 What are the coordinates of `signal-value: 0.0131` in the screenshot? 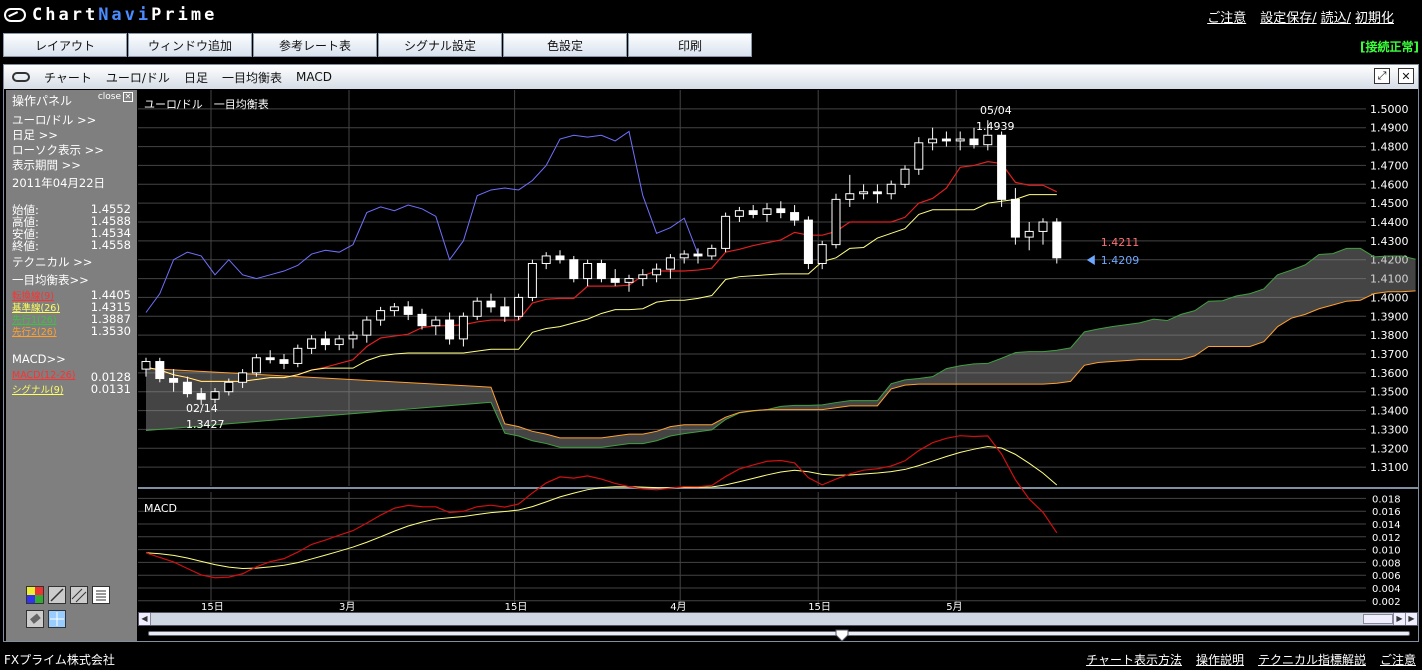 It's located at (110, 389).